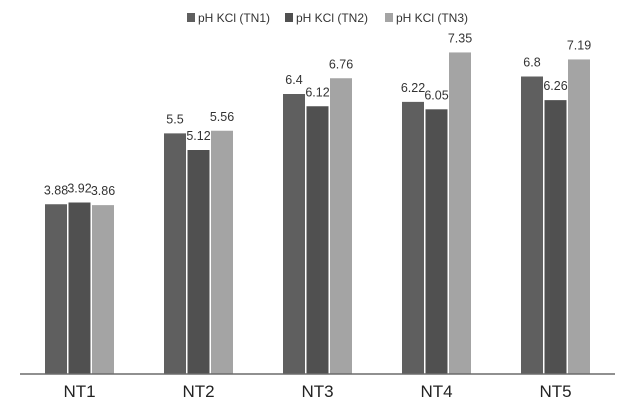  Describe the element at coordinates (531, 63) in the screenshot. I see `data-label-nt5-series-1: 6.8` at that location.